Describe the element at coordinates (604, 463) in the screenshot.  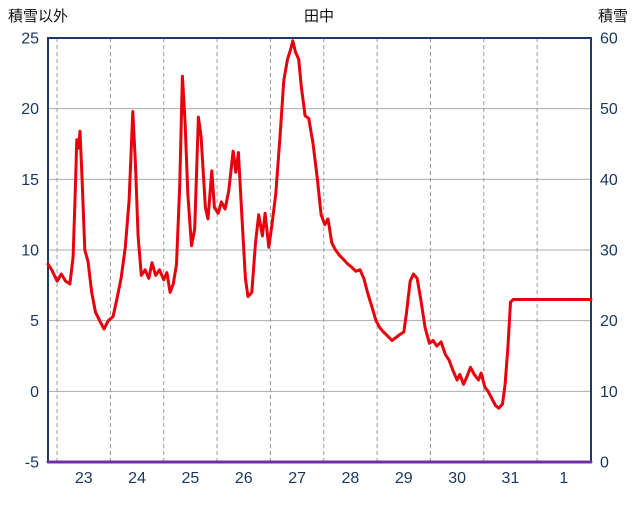
I see `right-tick-label: 0` at that location.